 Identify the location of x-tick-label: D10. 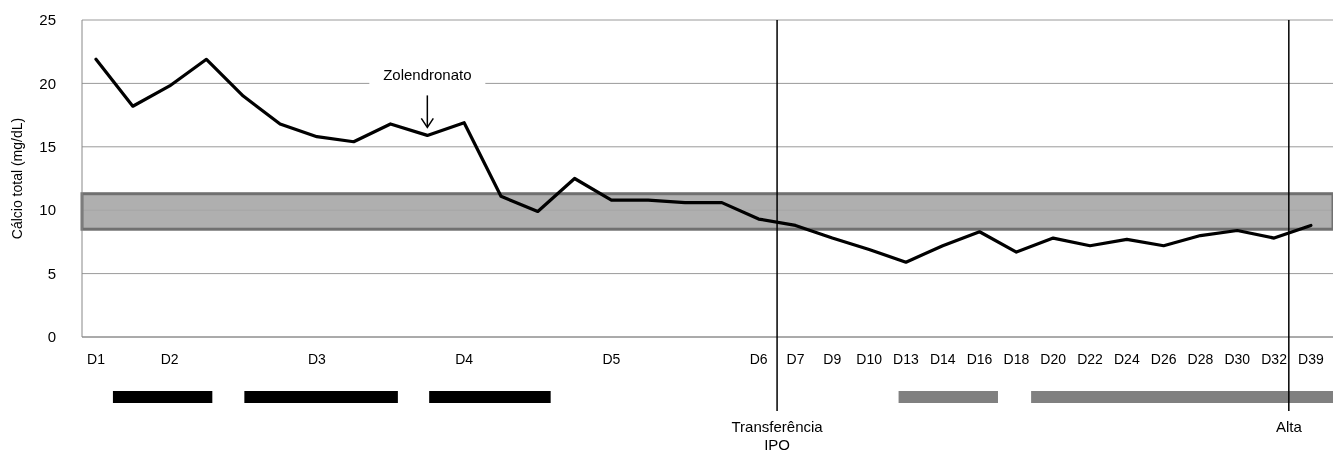
(869, 359).